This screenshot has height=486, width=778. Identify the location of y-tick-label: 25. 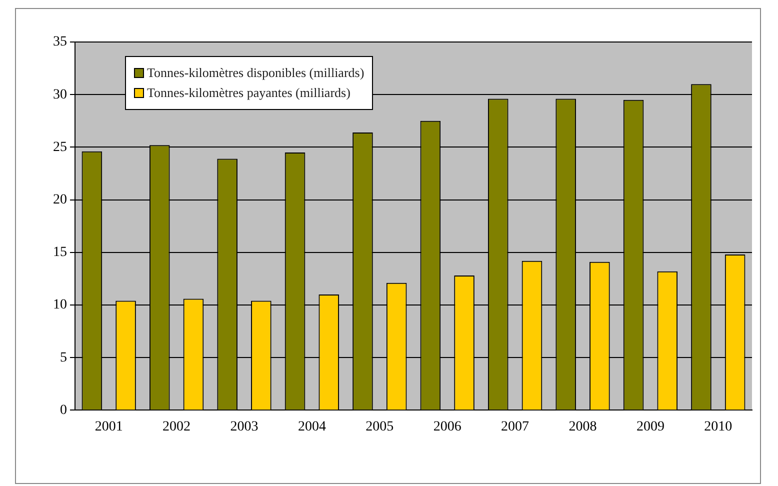
(60, 147).